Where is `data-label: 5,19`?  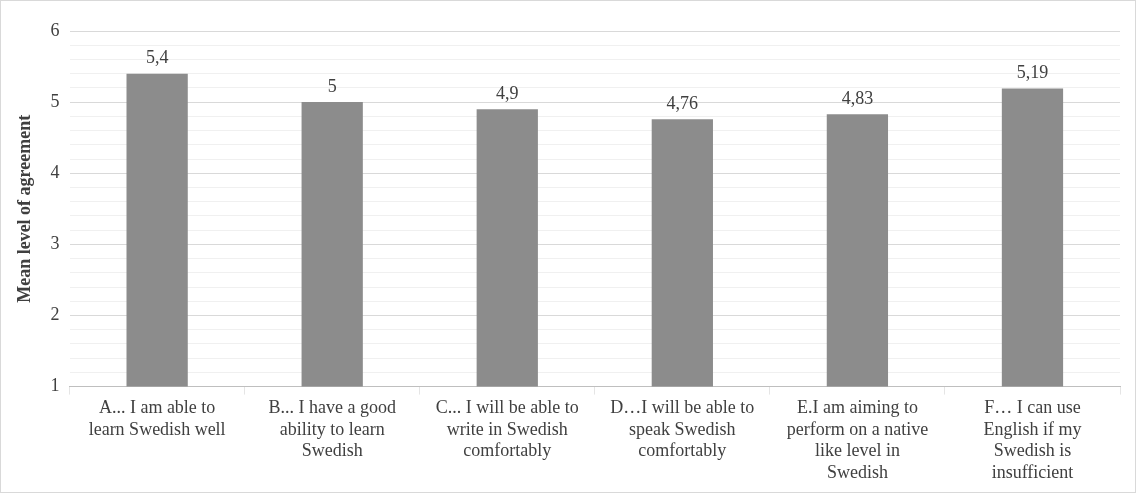
data-label: 5,19 is located at coordinates (1032, 72).